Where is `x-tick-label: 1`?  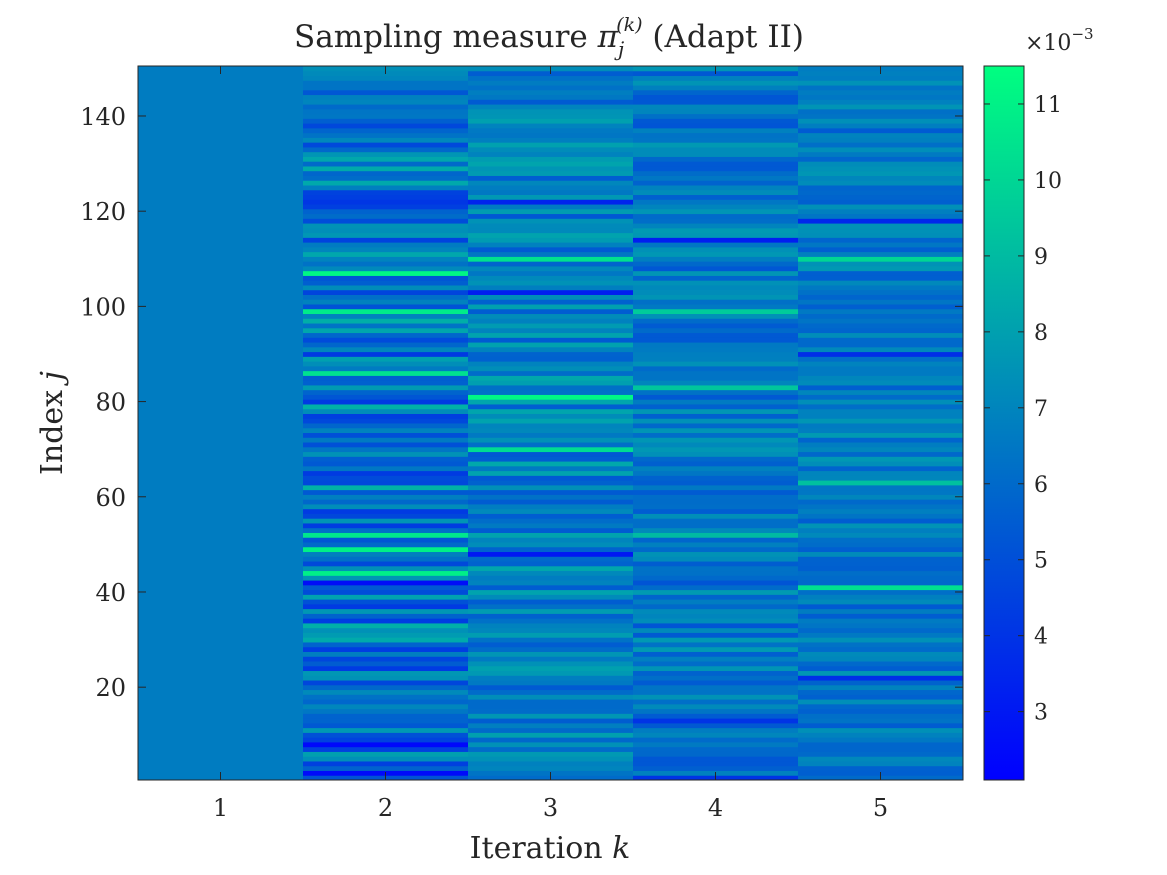 x-tick-label: 1 is located at coordinates (220, 808).